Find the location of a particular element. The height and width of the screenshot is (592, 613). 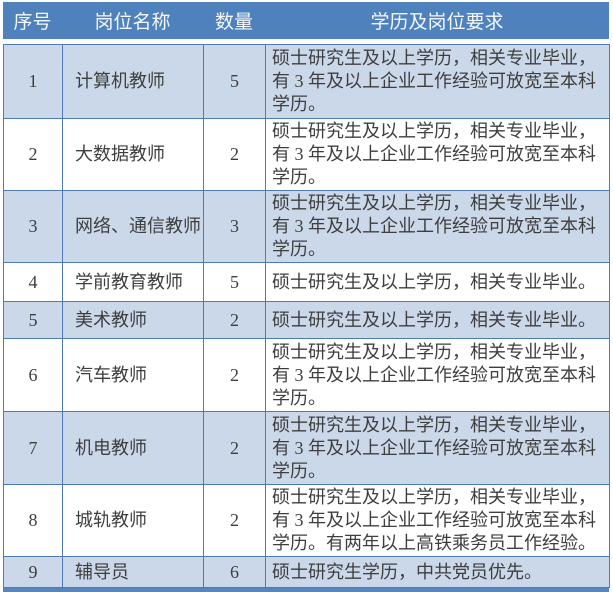

cell-count: 6 is located at coordinates (234, 572).